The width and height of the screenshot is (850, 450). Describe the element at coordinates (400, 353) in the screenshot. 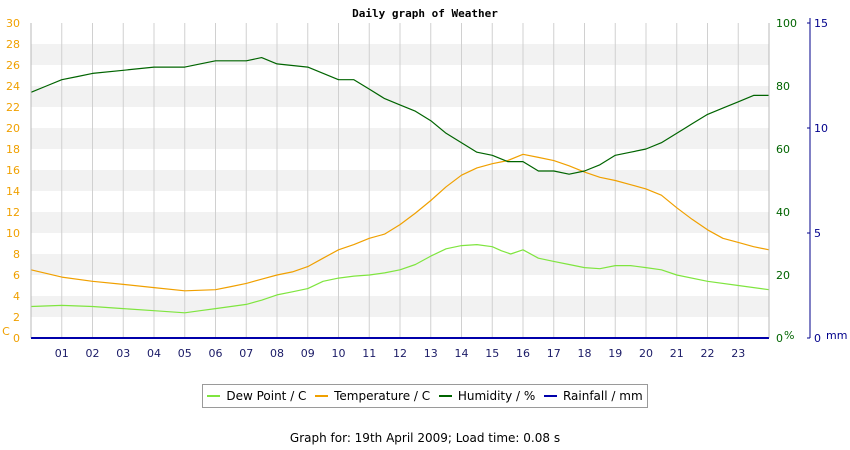

I see `x-tick-label: 12` at that location.